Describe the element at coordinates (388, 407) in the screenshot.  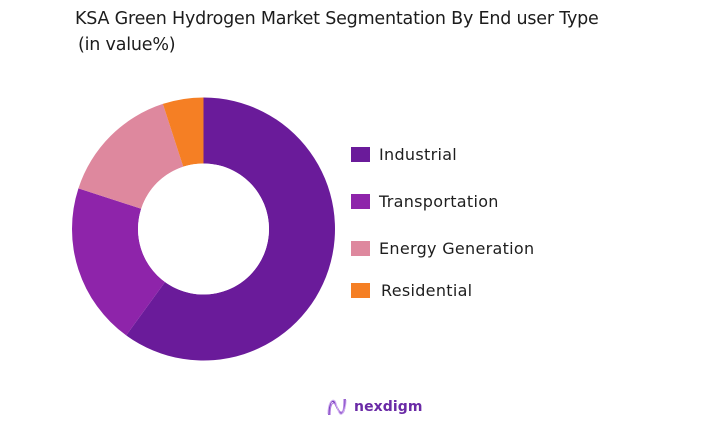
I see `brand-name: nexdigm` at that location.